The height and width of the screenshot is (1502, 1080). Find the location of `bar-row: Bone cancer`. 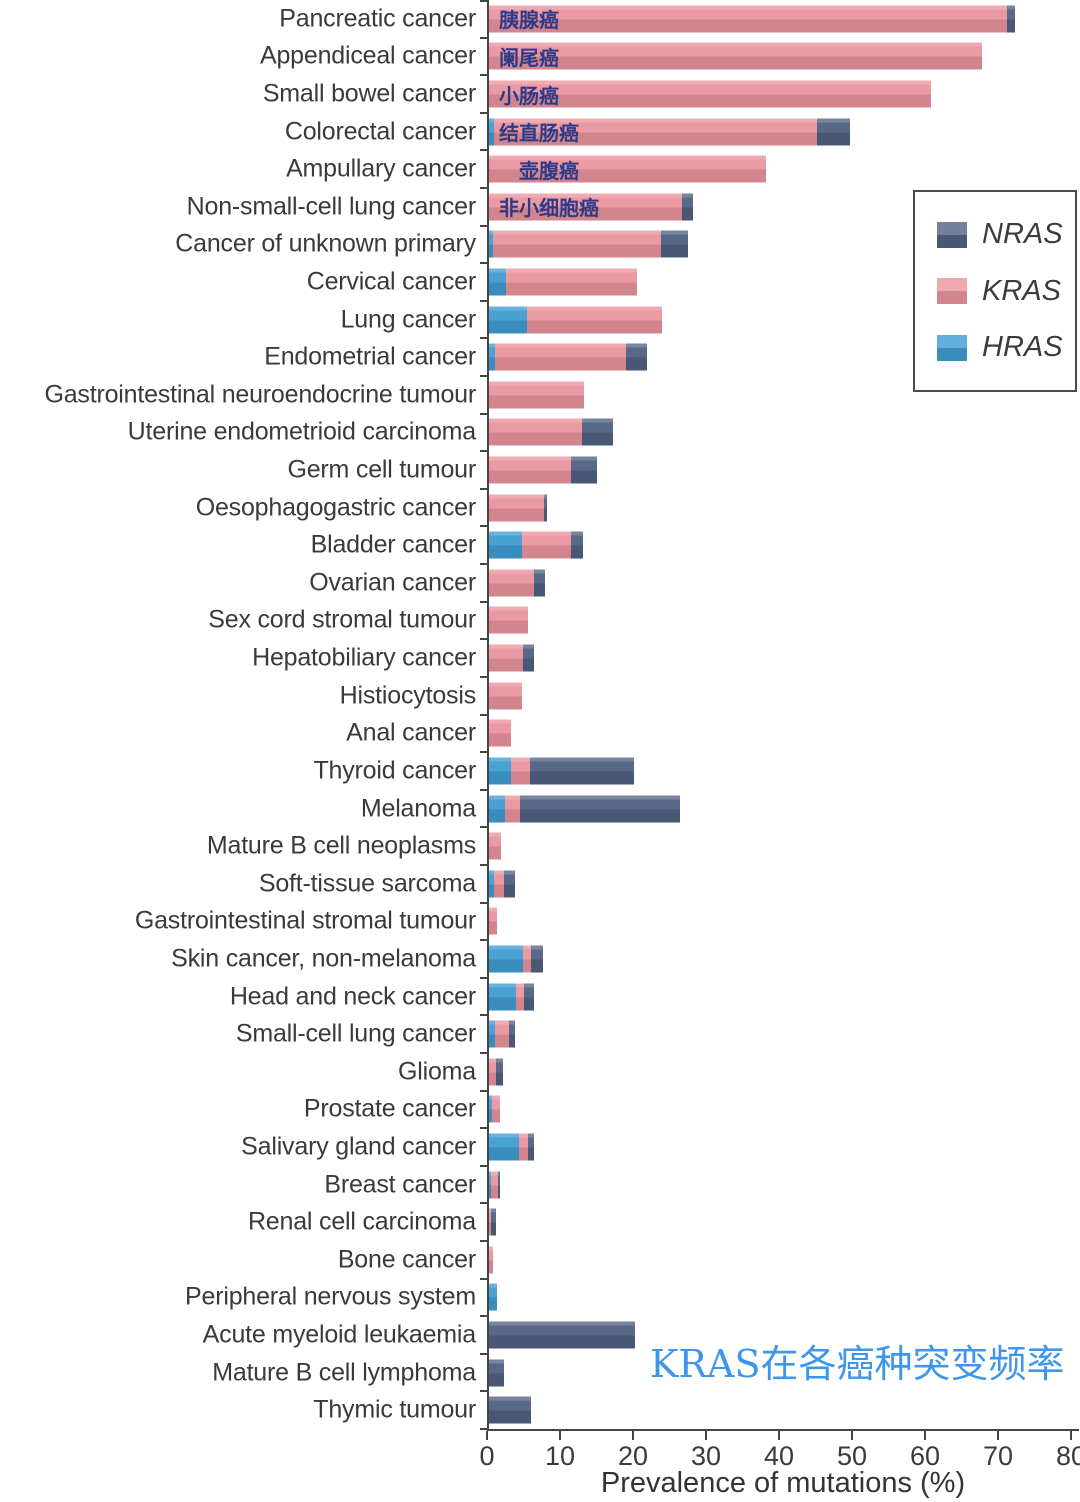

bar-row: Bone cancer is located at coordinates (540, 1260).